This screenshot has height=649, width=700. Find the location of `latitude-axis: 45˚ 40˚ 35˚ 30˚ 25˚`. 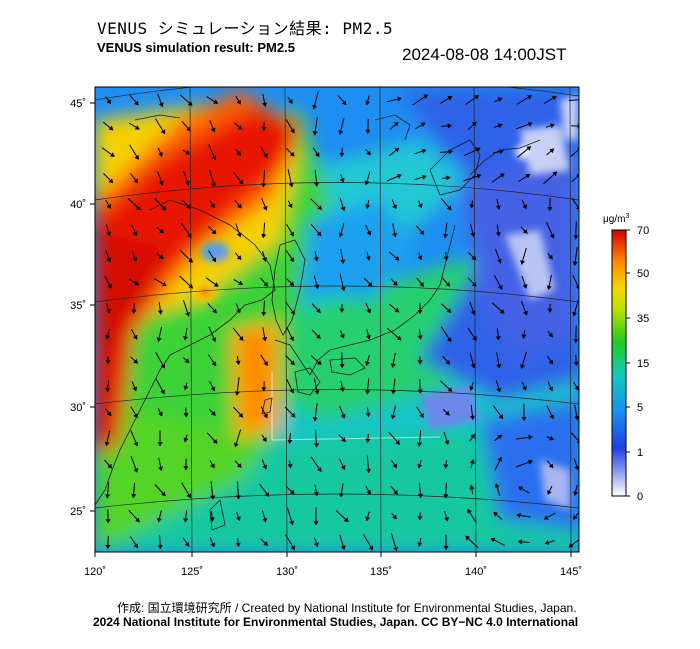

latitude-axis: 45˚ 40˚ 35˚ 30˚ 25˚ is located at coordinates (82, 308).